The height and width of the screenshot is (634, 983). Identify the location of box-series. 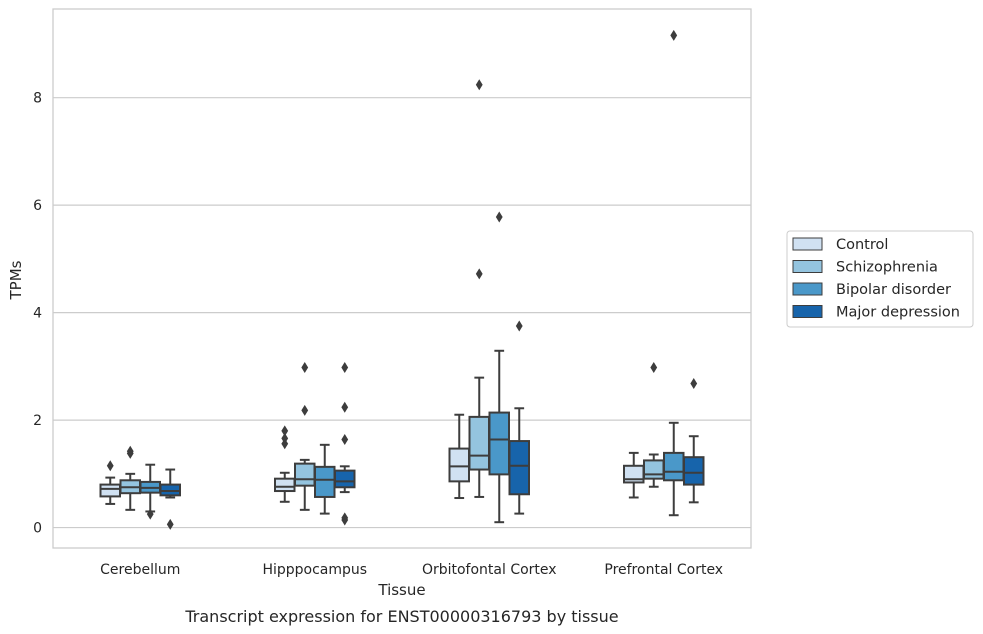
(372, 459).